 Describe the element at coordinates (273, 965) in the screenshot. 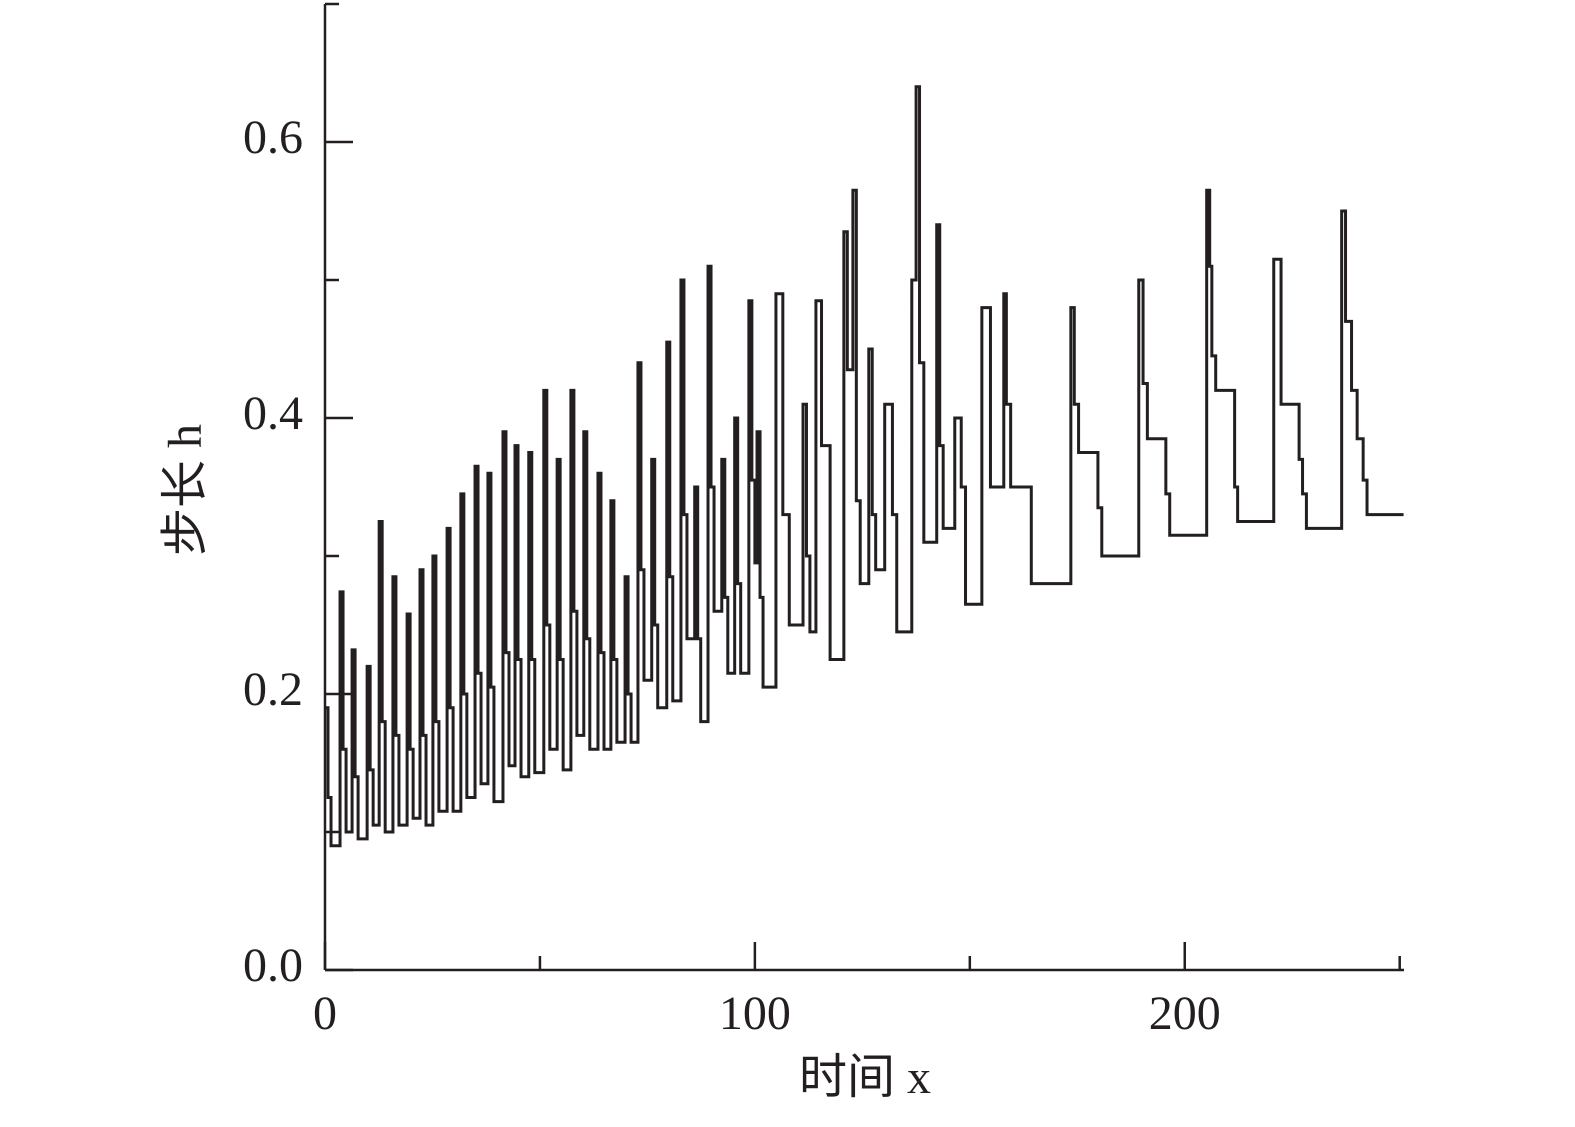

I see `y-tick-label: 0.0` at that location.